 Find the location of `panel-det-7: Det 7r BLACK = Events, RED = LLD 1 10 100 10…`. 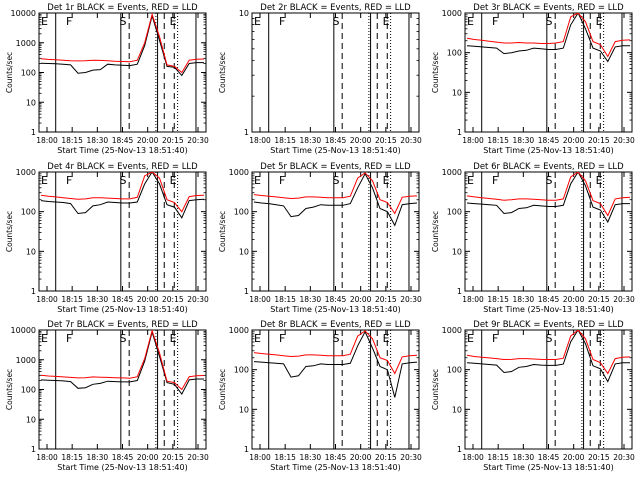

panel-det-7: Det 7r BLACK = Events, RED = LLD 1 10 100 10… is located at coordinates (107, 396).